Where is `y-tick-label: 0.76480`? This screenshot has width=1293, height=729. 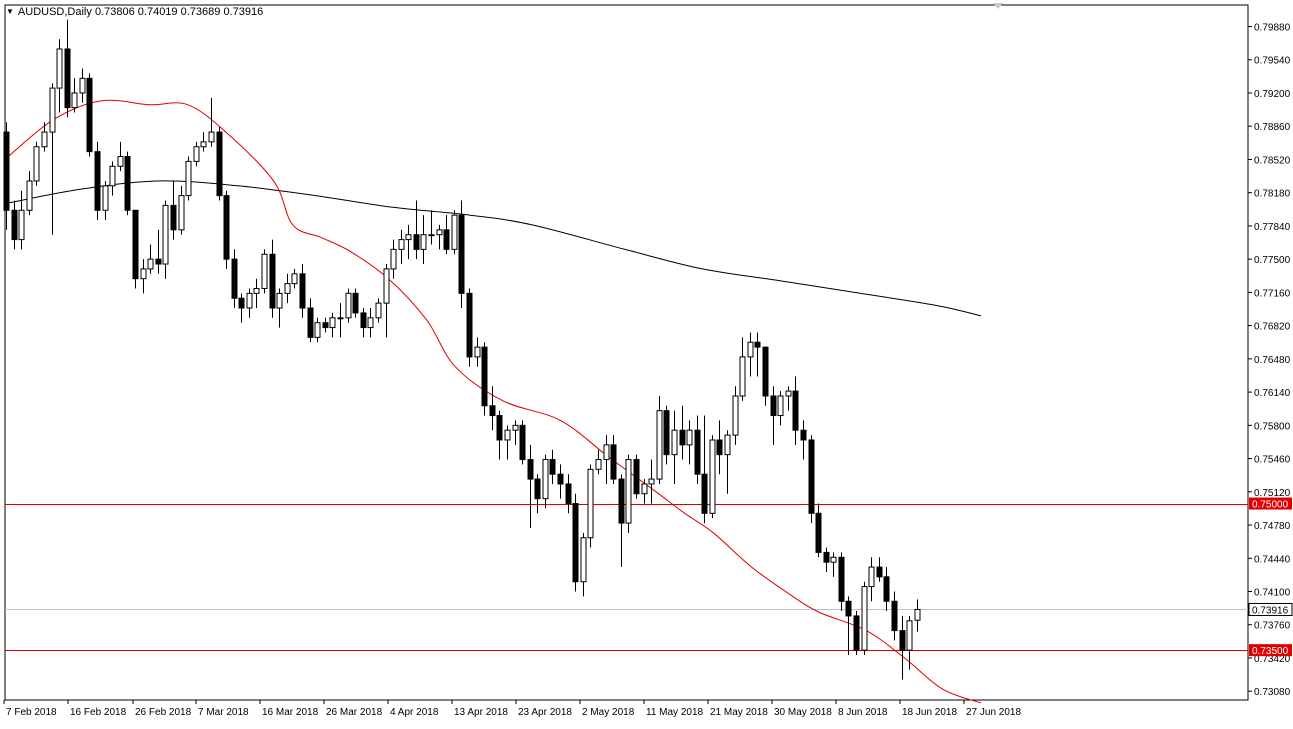
y-tick-label: 0.76480 is located at coordinates (1272, 360).